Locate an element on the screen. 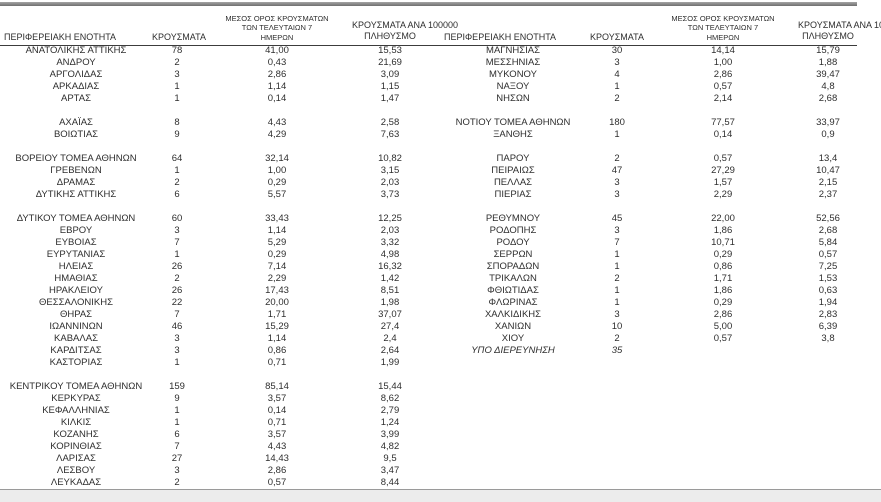 Image resolution: width=881 pixels, height=502 pixels. avg7-cell is located at coordinates (723, 351).